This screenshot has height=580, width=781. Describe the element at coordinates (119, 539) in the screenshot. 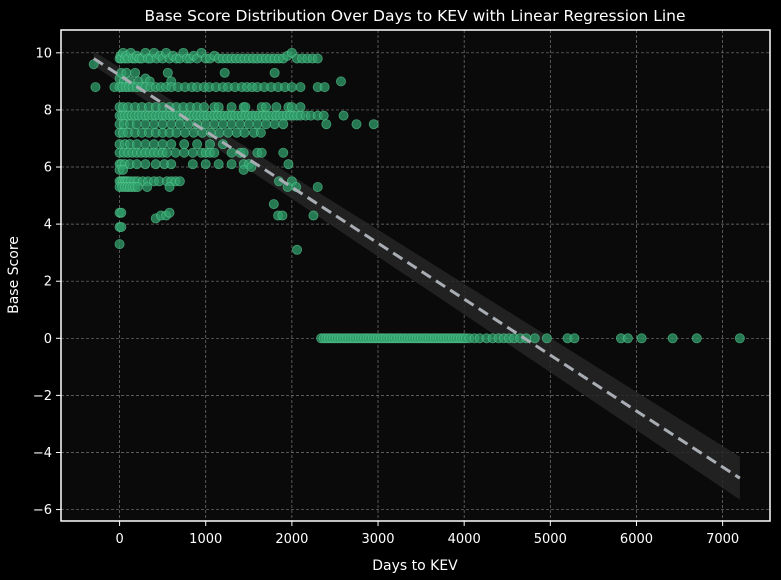

I see `x-tick-label: 0` at that location.